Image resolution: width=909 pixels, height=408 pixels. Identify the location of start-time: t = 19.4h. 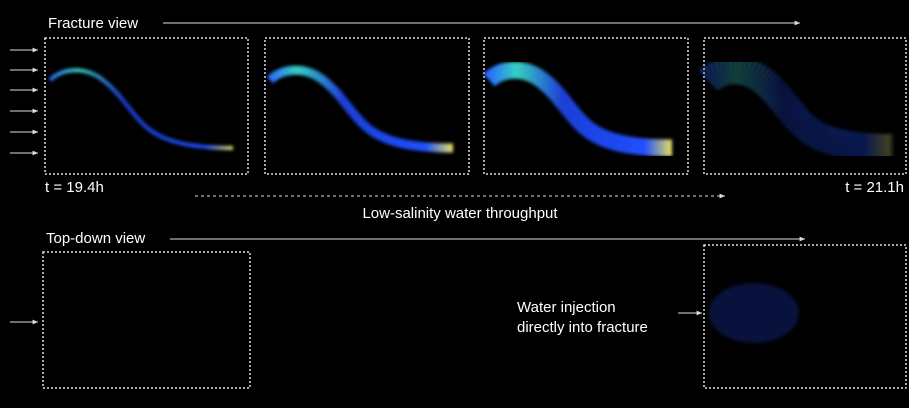
(74, 187).